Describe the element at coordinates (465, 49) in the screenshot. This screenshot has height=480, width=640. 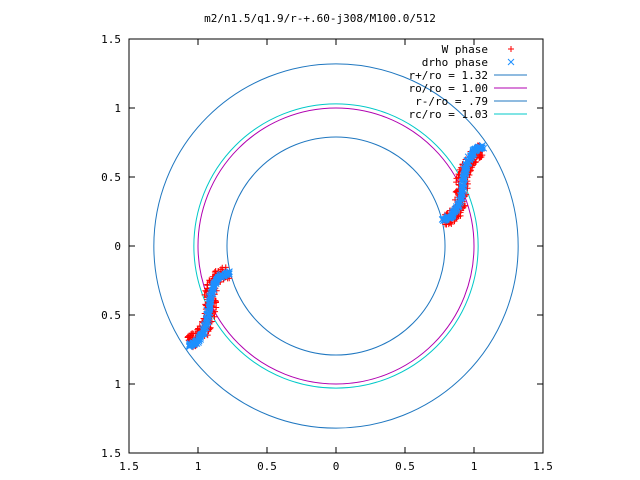
I see `legend-label: W phase` at that location.